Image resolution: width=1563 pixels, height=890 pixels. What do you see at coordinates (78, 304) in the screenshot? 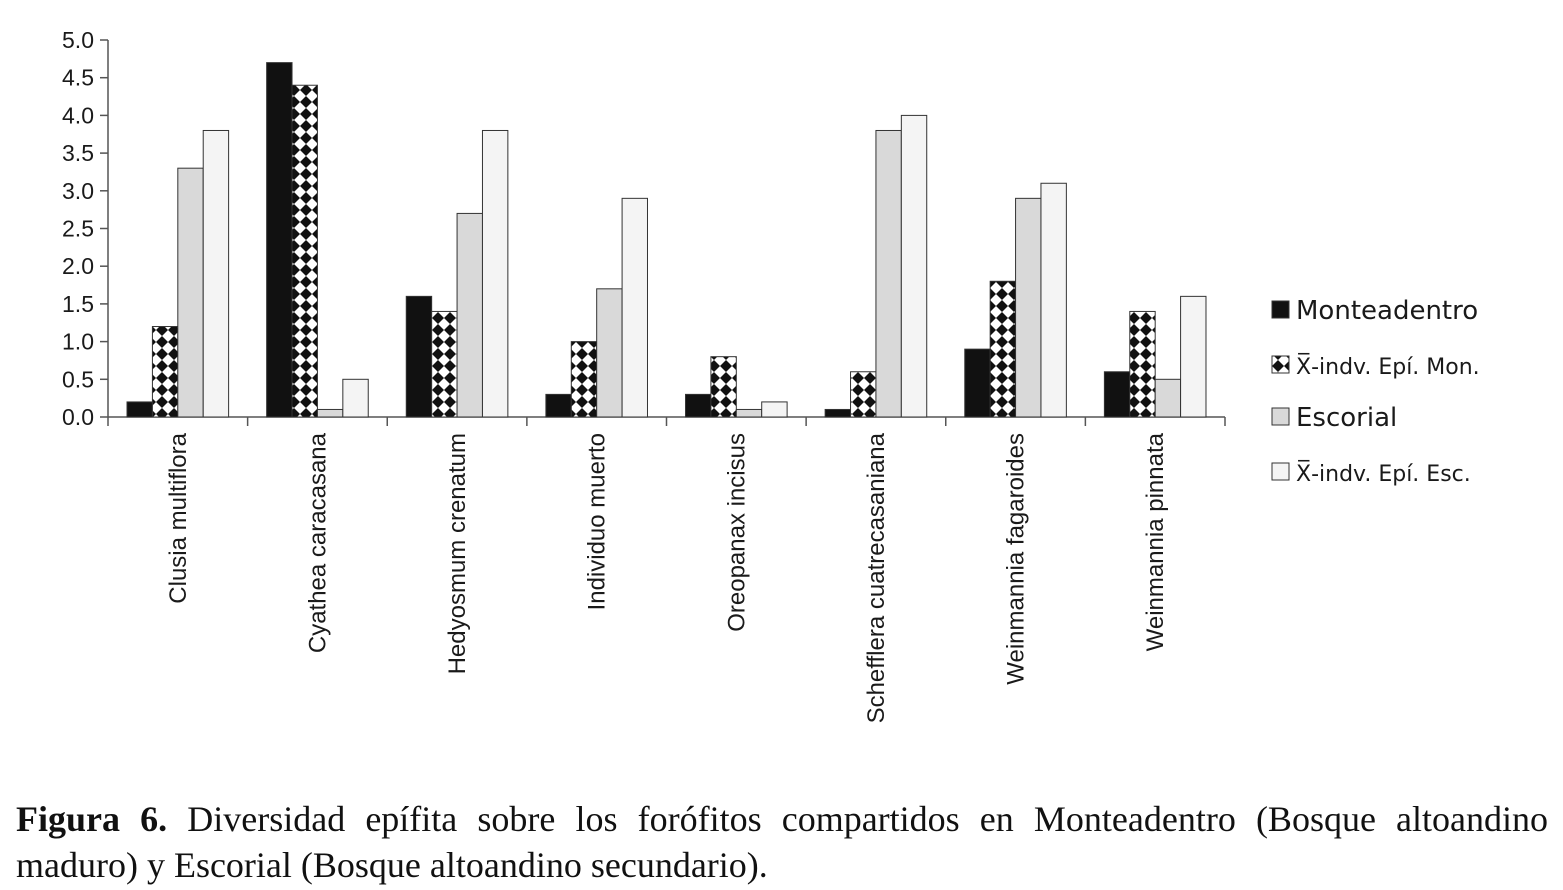
I see `y-tick-label: 1.5` at bounding box center [78, 304].